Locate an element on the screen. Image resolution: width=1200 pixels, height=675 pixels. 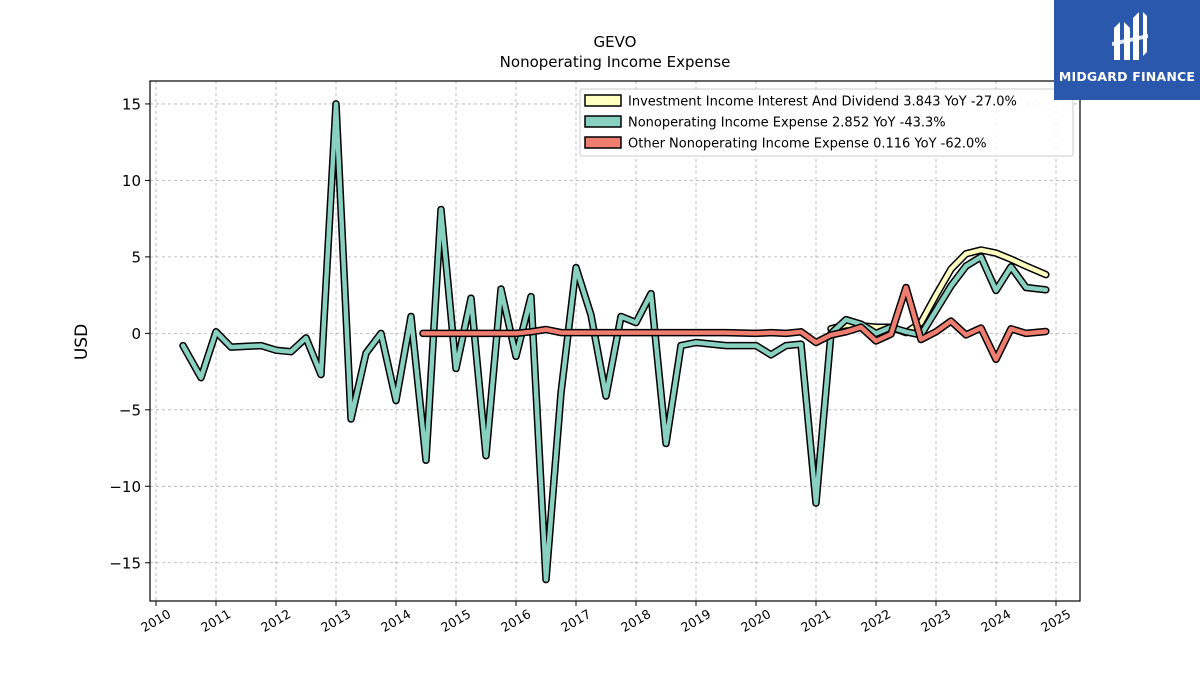
x-tick-label: 2012 is located at coordinates (275, 620).